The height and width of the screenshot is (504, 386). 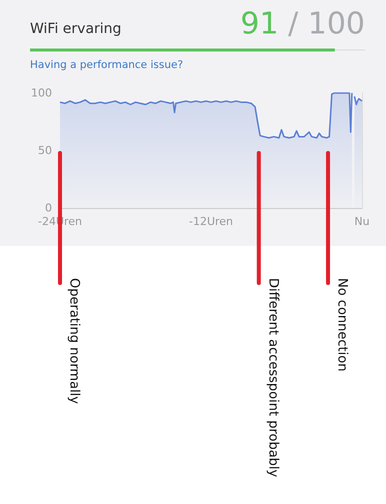 What do you see at coordinates (362, 221) in the screenshot?
I see `x-tick-label: Nu` at bounding box center [362, 221].